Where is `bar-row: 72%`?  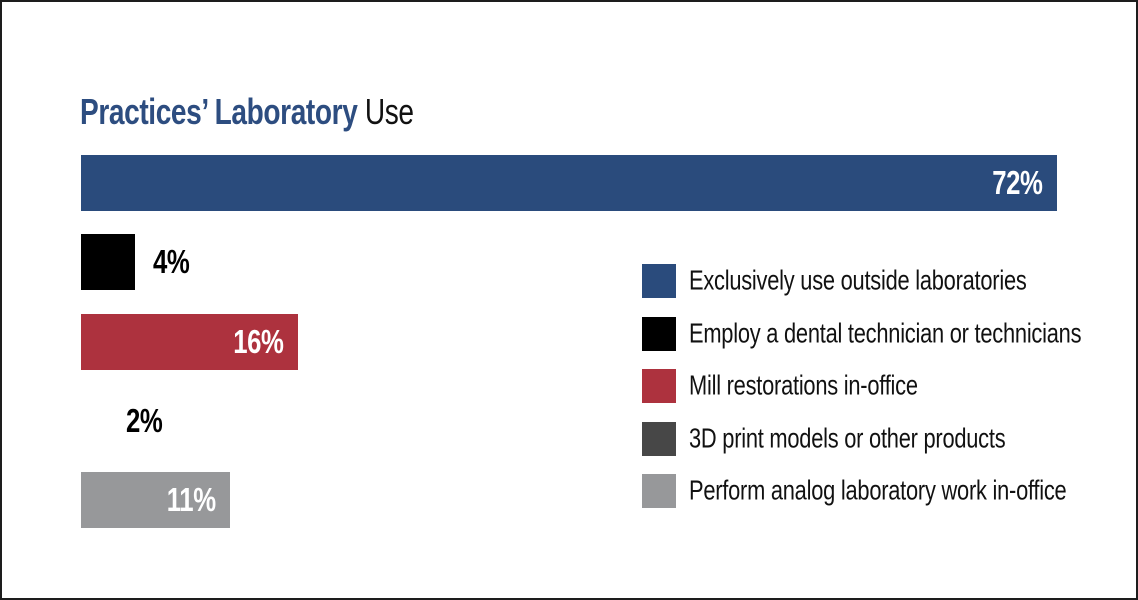 bar-row: 72% is located at coordinates (581, 183).